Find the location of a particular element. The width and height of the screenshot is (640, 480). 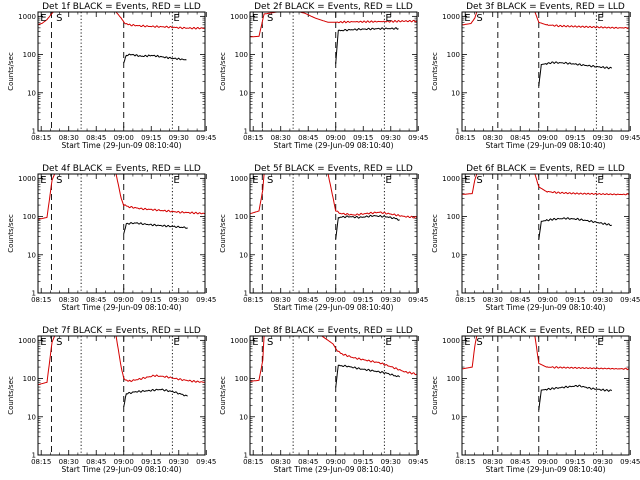

chart-title: Det 7f BLACK = Events, RED = LLD is located at coordinates (121, 331).